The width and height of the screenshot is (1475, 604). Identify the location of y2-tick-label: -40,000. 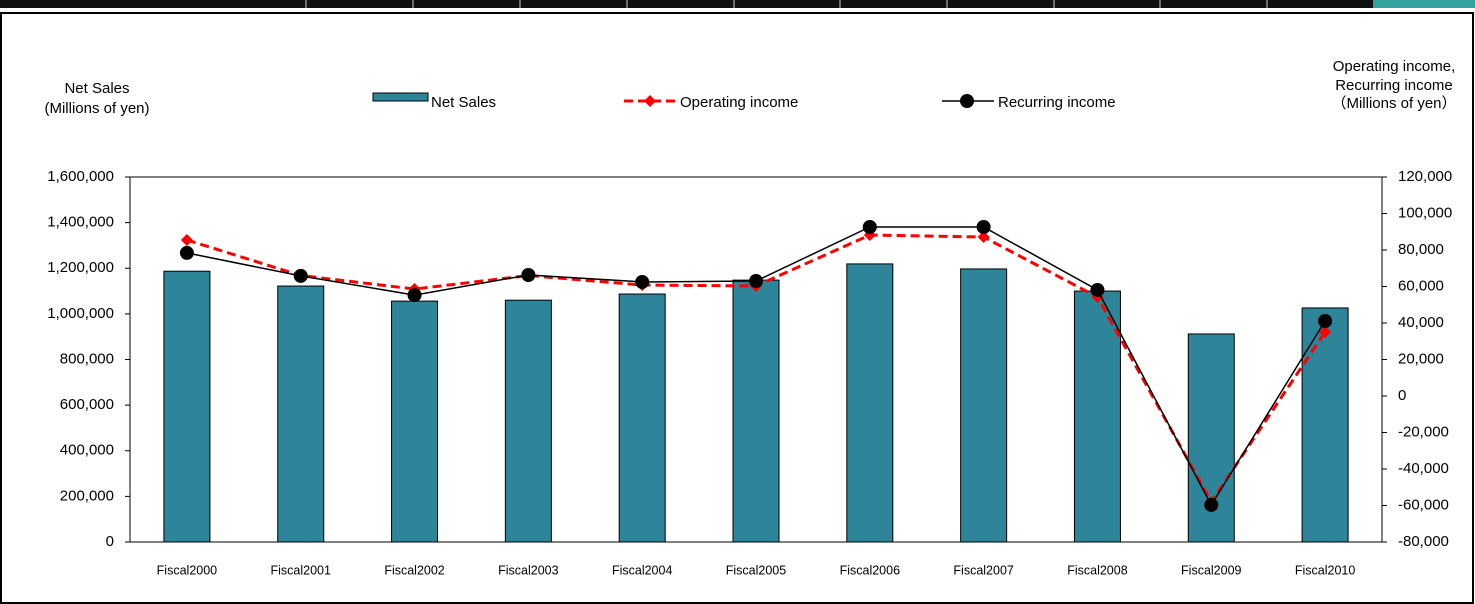
(1423, 468).